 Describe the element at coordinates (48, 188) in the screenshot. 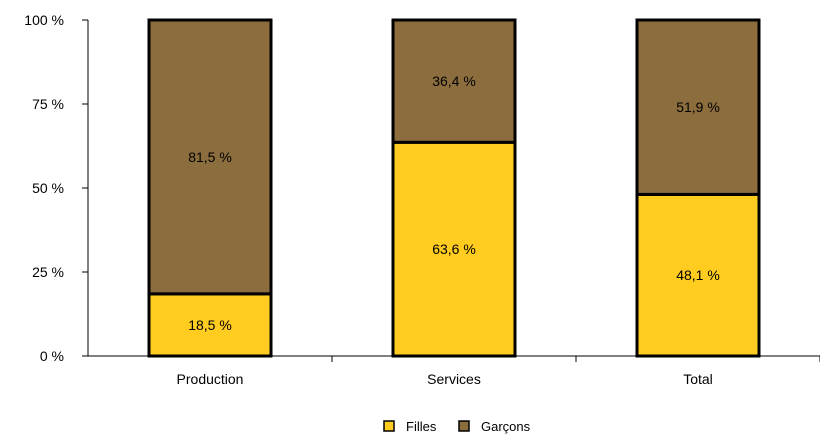

I see `y-tick-label: 50 %` at that location.